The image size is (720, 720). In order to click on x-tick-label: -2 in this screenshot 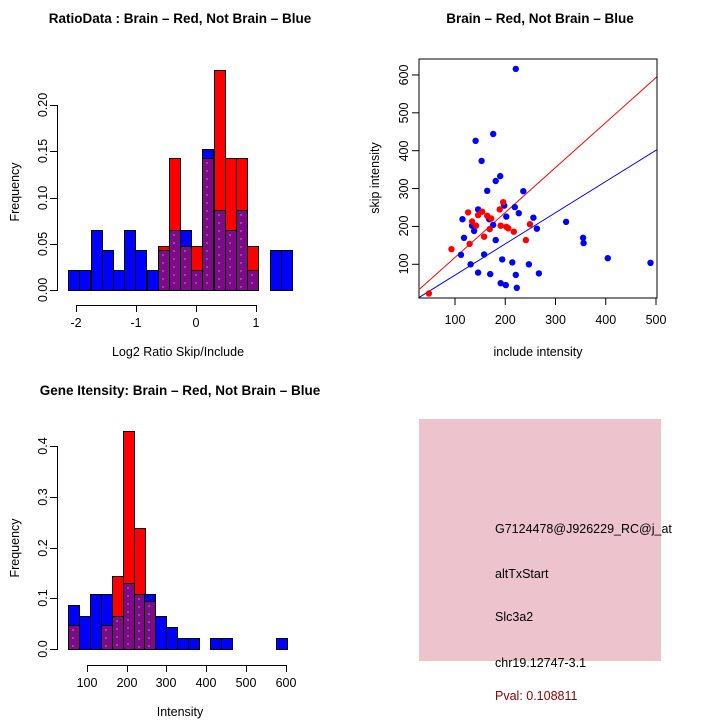, I will do `click(76, 323)`.